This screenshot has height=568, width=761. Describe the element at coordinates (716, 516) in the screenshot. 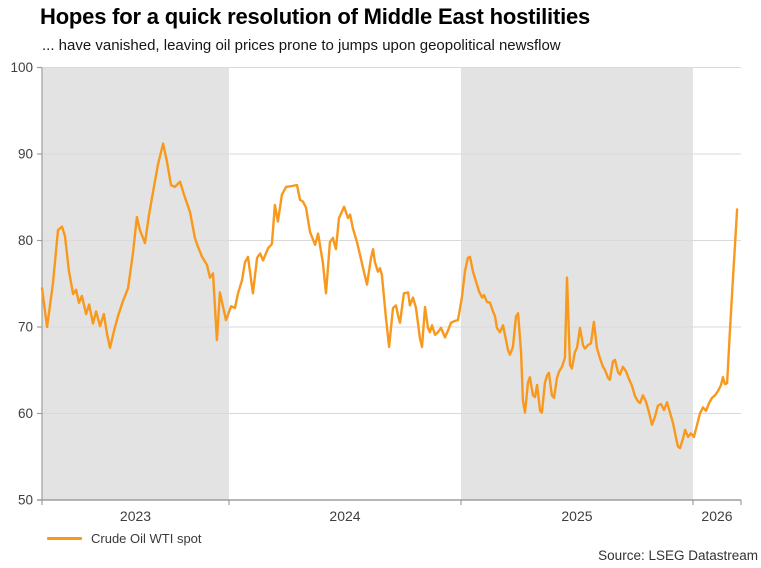

I see `x-tick-label: 2026` at that location.